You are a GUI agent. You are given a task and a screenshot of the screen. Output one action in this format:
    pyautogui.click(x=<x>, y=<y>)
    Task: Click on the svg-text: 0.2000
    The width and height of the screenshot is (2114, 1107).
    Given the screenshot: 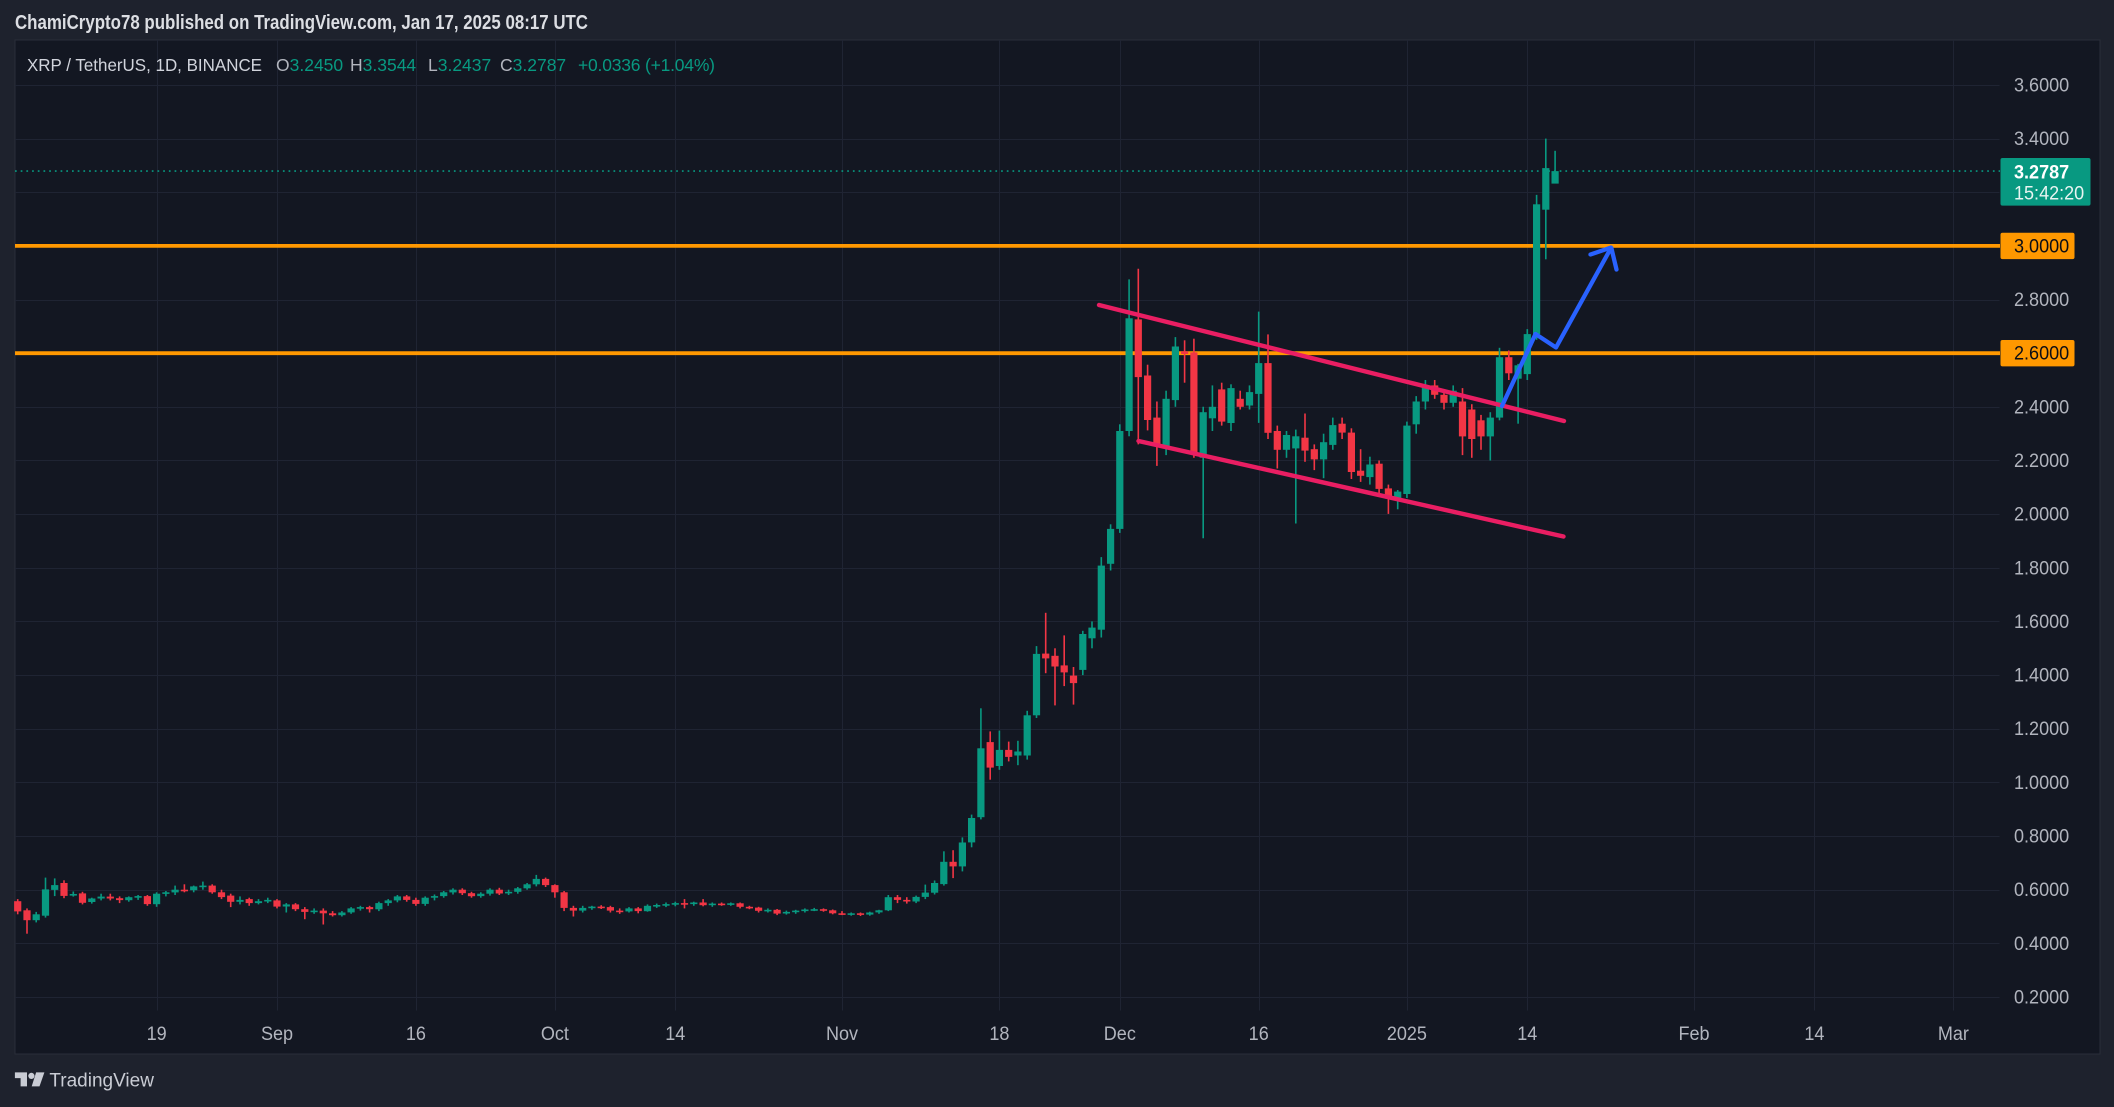 What is the action you would take?
    pyautogui.click(x=2041, y=997)
    